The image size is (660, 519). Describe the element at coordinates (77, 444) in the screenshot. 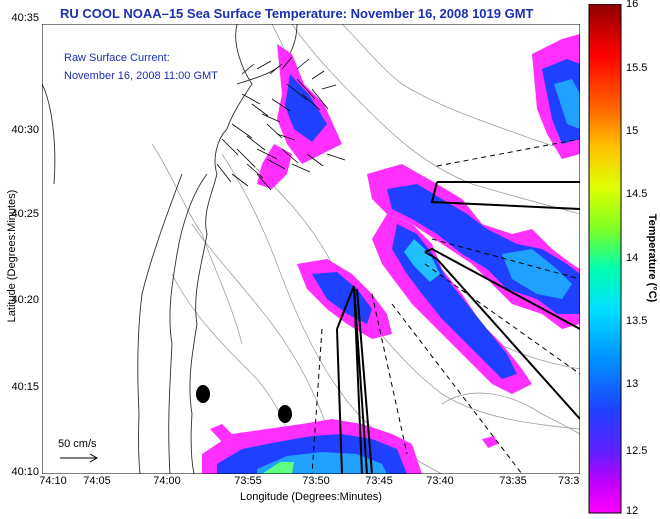

I see `scale-label: 50 cm/s` at that location.